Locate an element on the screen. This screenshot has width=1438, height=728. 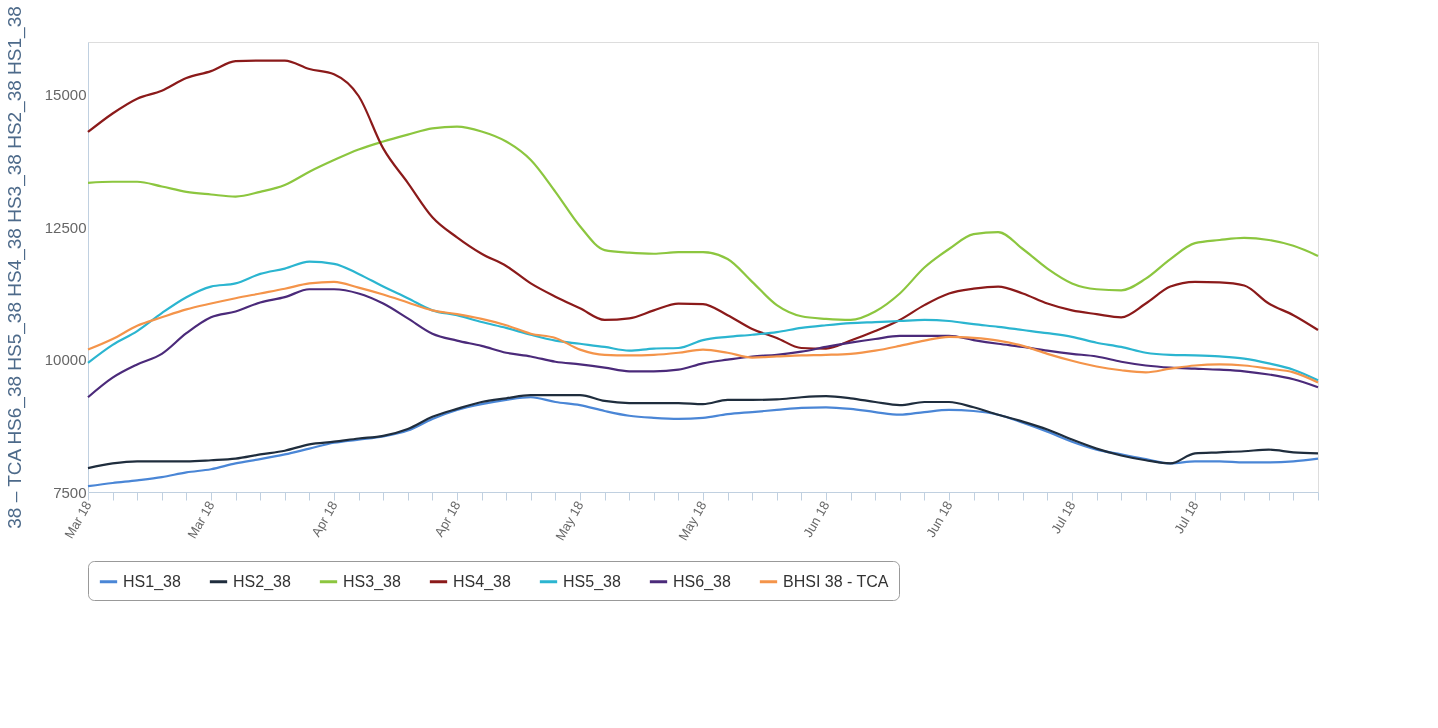
legend-label: HS5_38 is located at coordinates (592, 581).